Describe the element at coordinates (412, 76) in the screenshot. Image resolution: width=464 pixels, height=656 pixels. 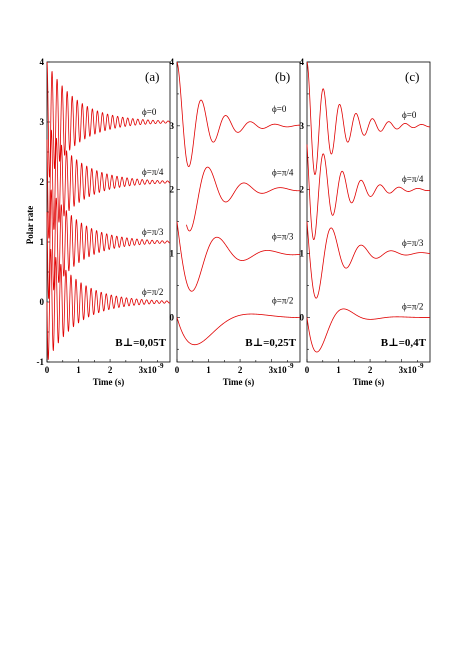
I see `panel-tag: (c)` at that location.